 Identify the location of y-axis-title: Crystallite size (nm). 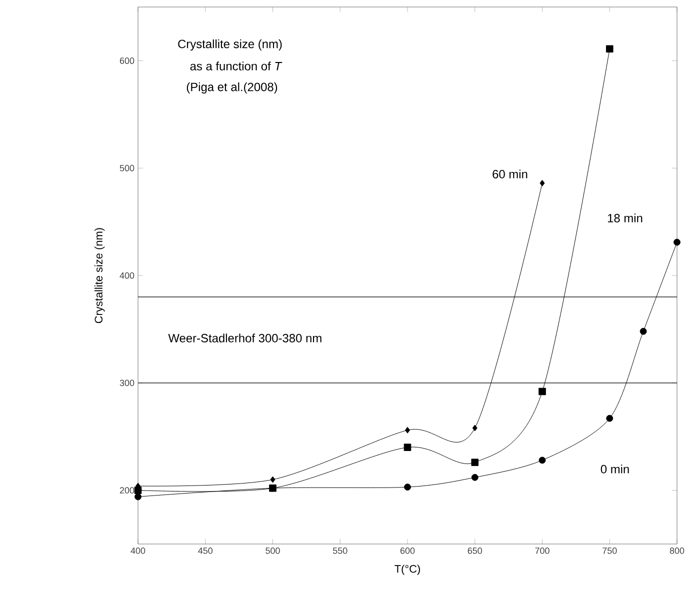
(99, 276).